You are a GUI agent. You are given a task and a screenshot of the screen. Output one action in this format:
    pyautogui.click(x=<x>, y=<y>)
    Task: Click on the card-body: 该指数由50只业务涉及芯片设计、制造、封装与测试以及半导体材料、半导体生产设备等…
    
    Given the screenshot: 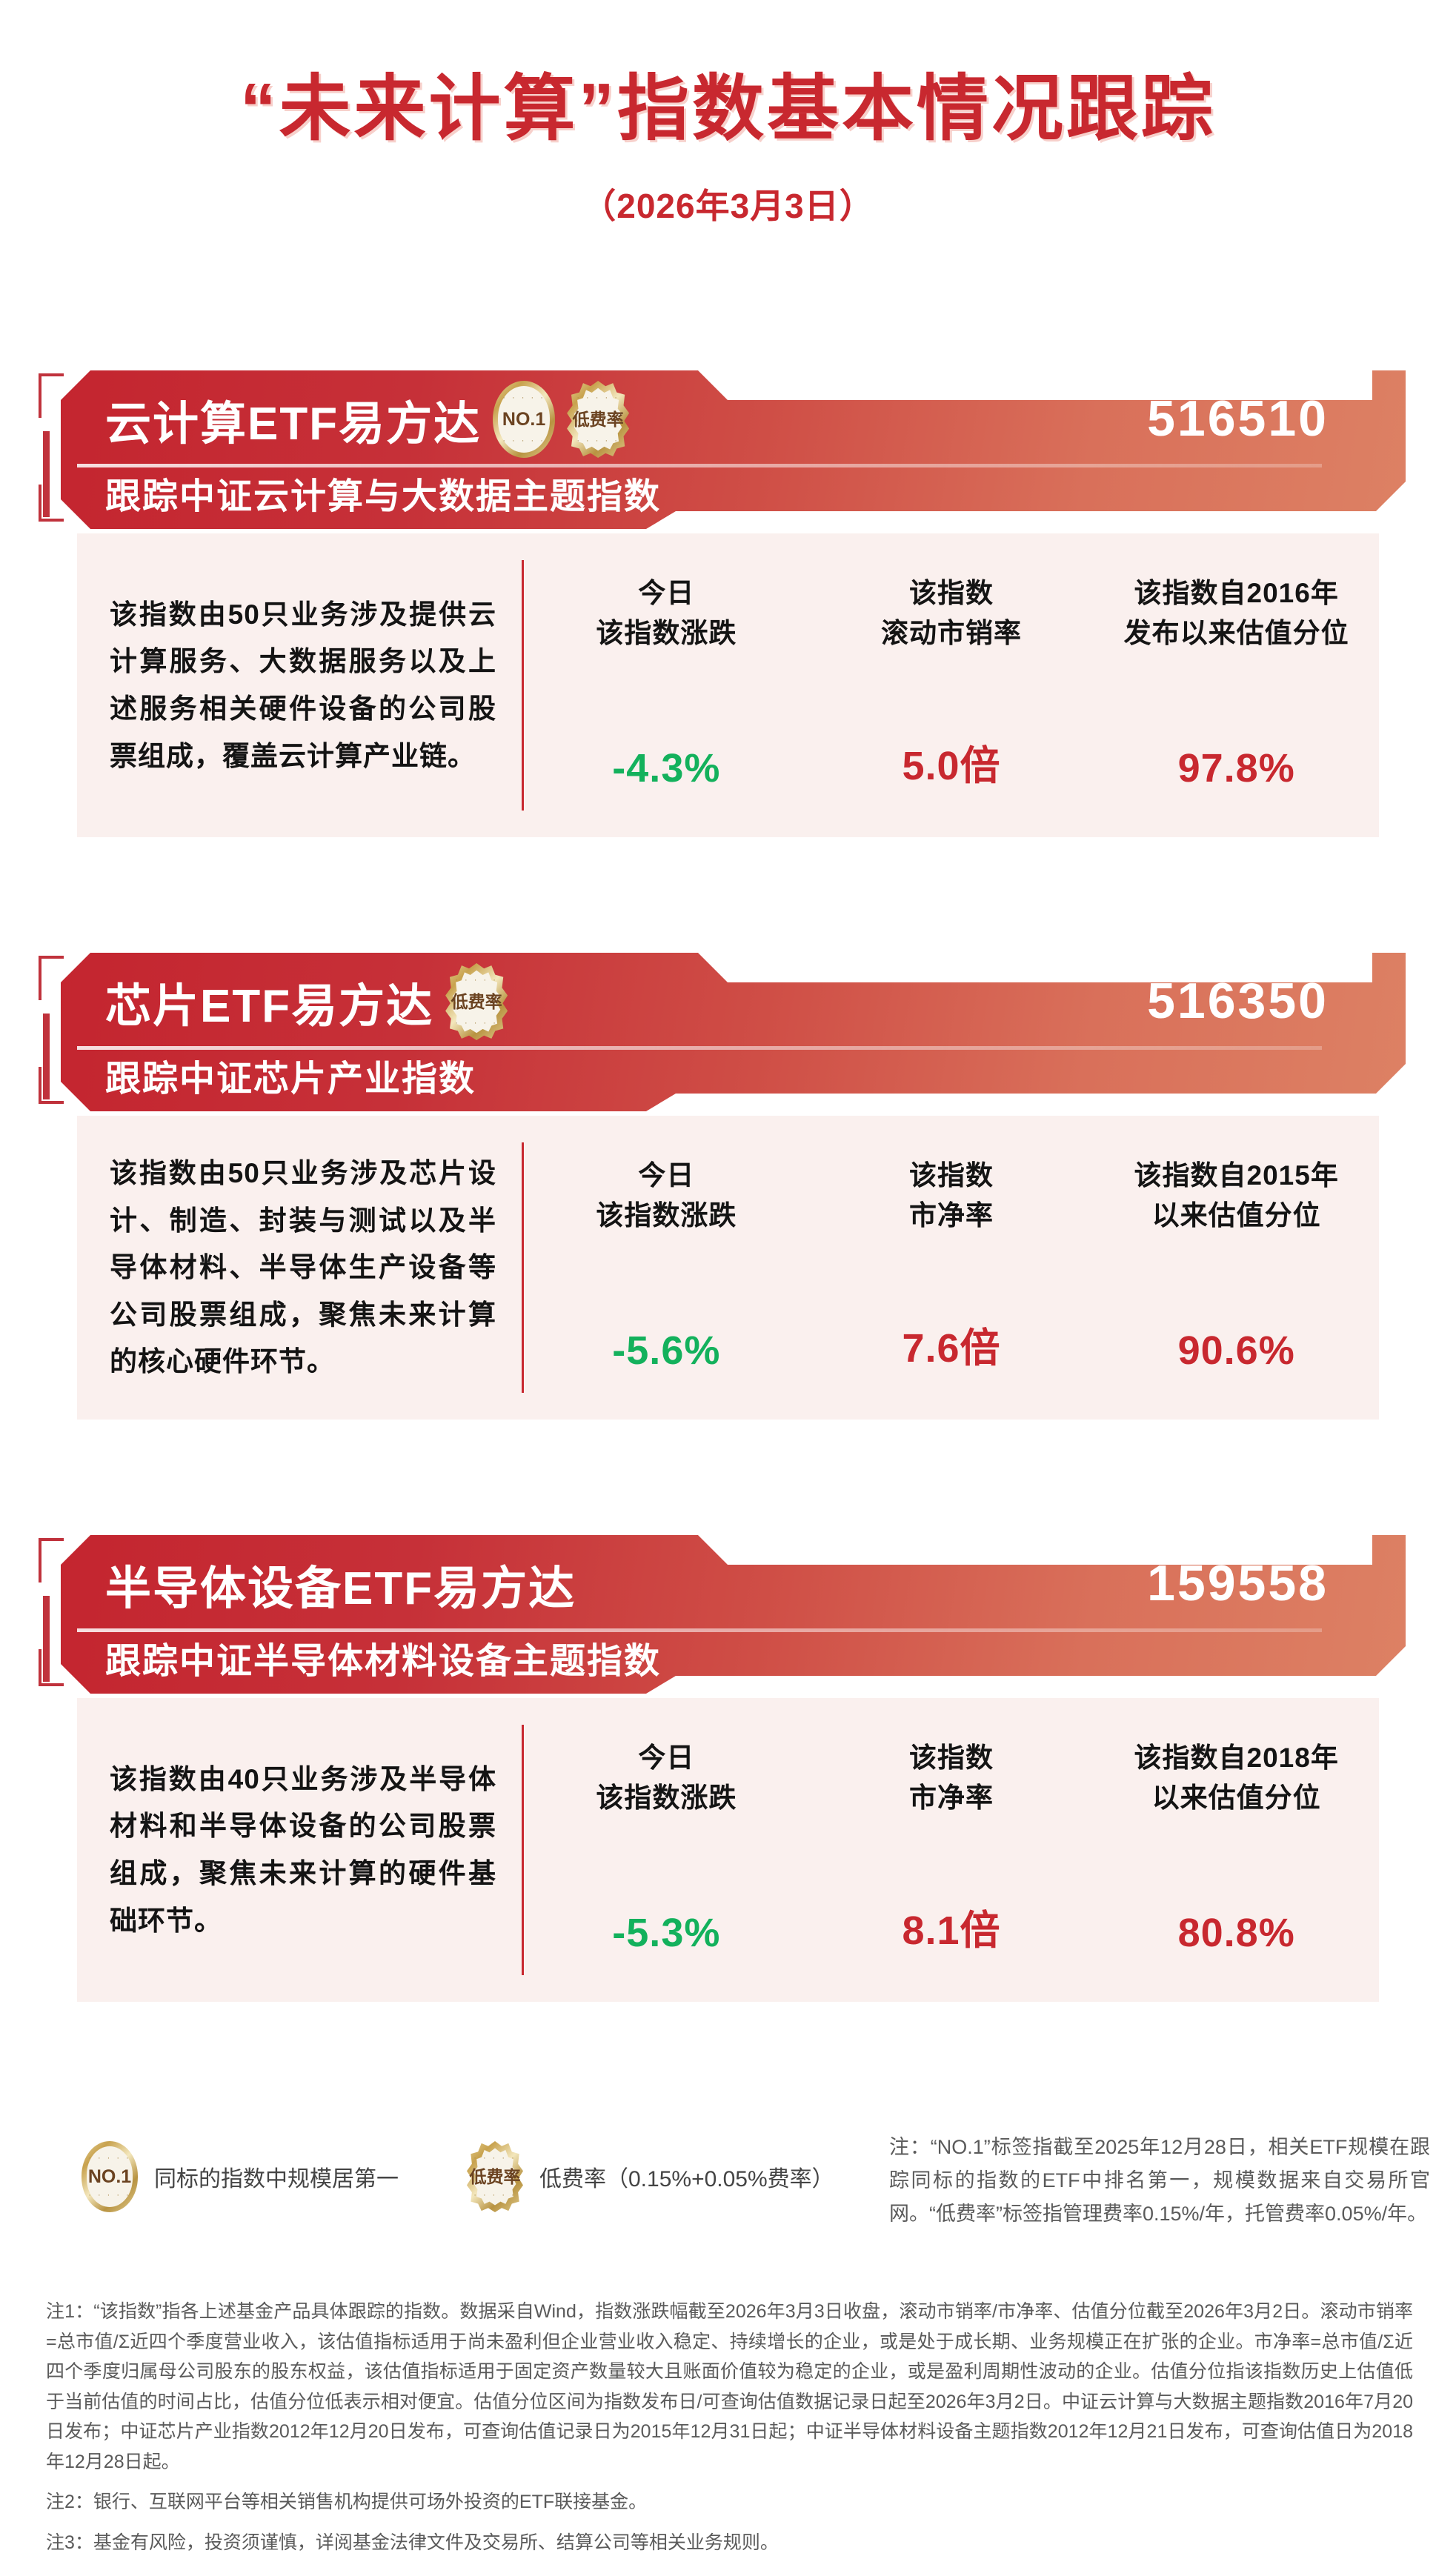 What is the action you would take?
    pyautogui.click(x=728, y=1268)
    